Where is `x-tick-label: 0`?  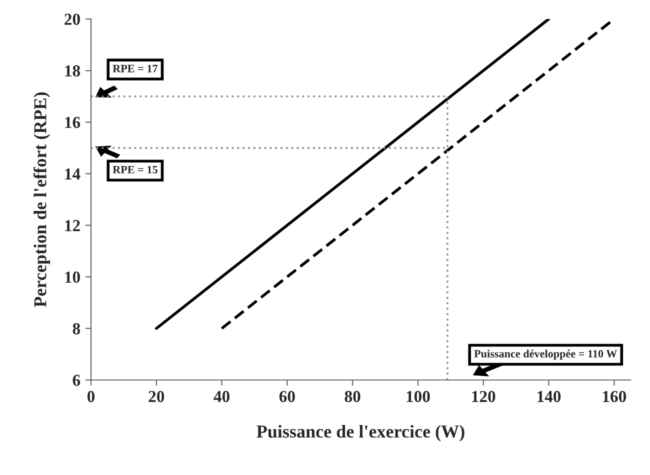 x-tick-label: 0 is located at coordinates (91, 396).